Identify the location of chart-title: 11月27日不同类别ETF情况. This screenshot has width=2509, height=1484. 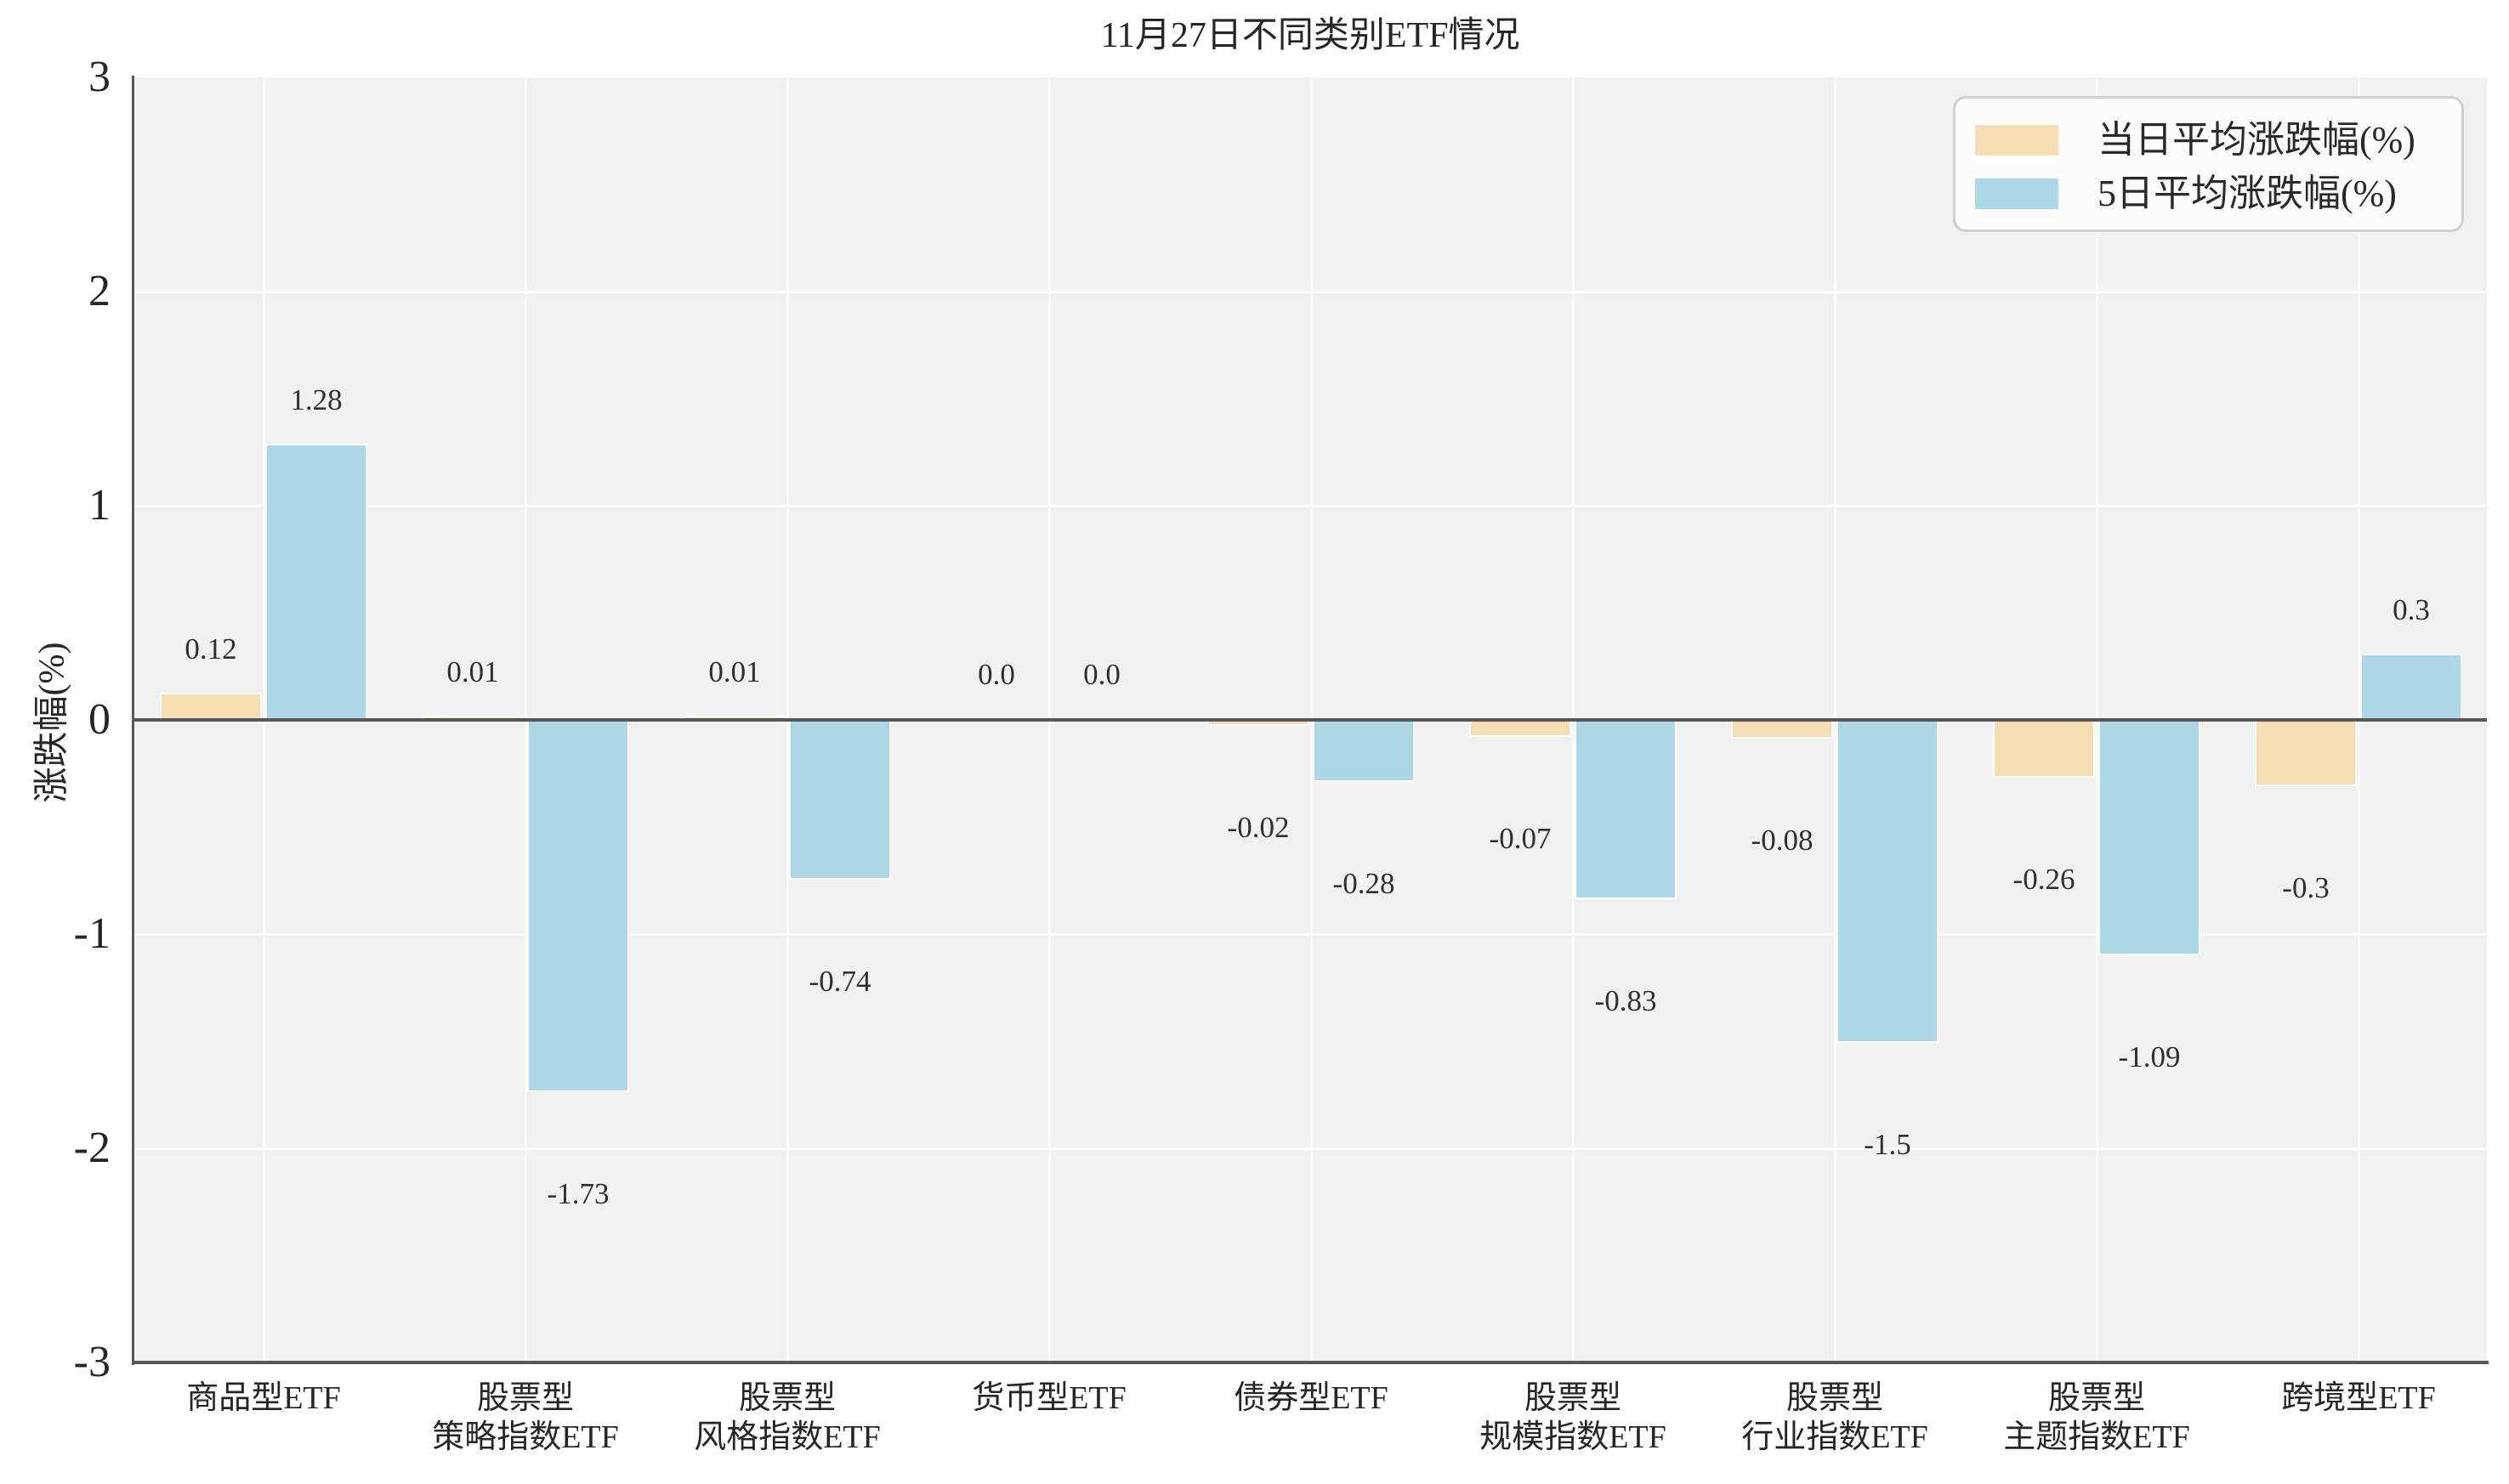
(1310, 35).